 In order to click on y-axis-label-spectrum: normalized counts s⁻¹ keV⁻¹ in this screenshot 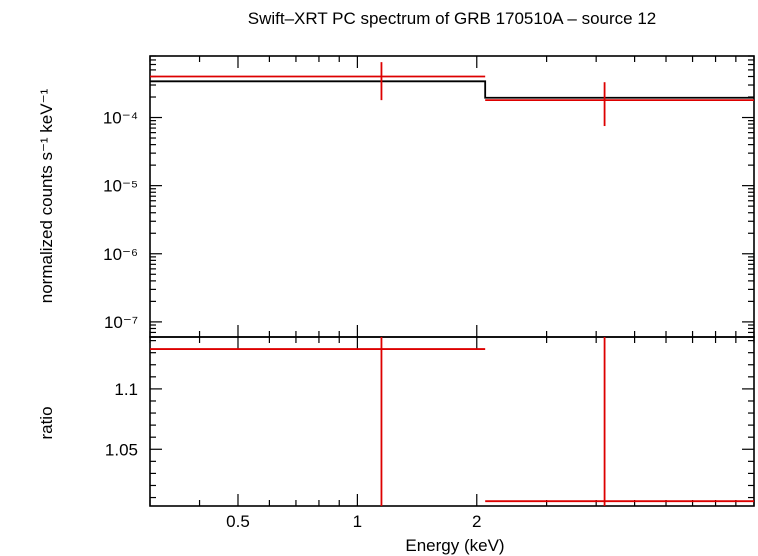, I will do `click(46, 195)`.